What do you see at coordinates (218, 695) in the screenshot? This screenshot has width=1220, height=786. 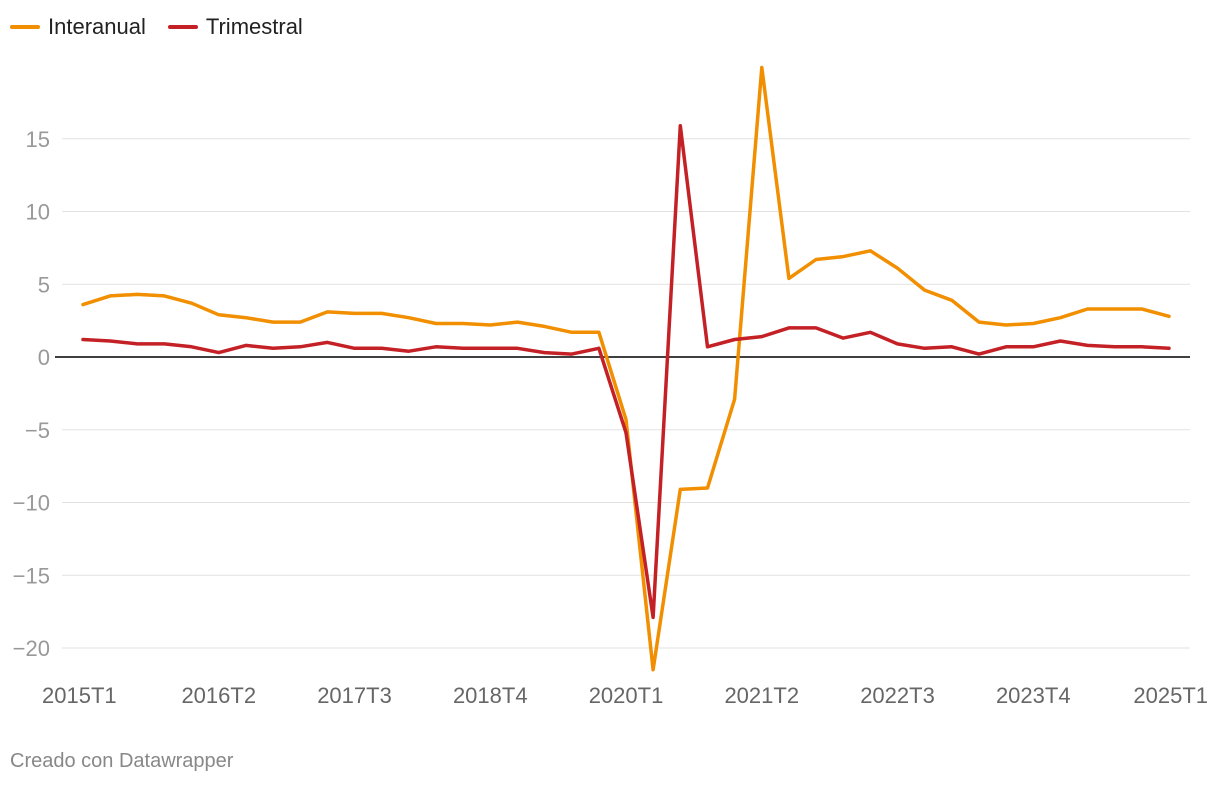 I see `x-tick-label: 2016T2` at bounding box center [218, 695].